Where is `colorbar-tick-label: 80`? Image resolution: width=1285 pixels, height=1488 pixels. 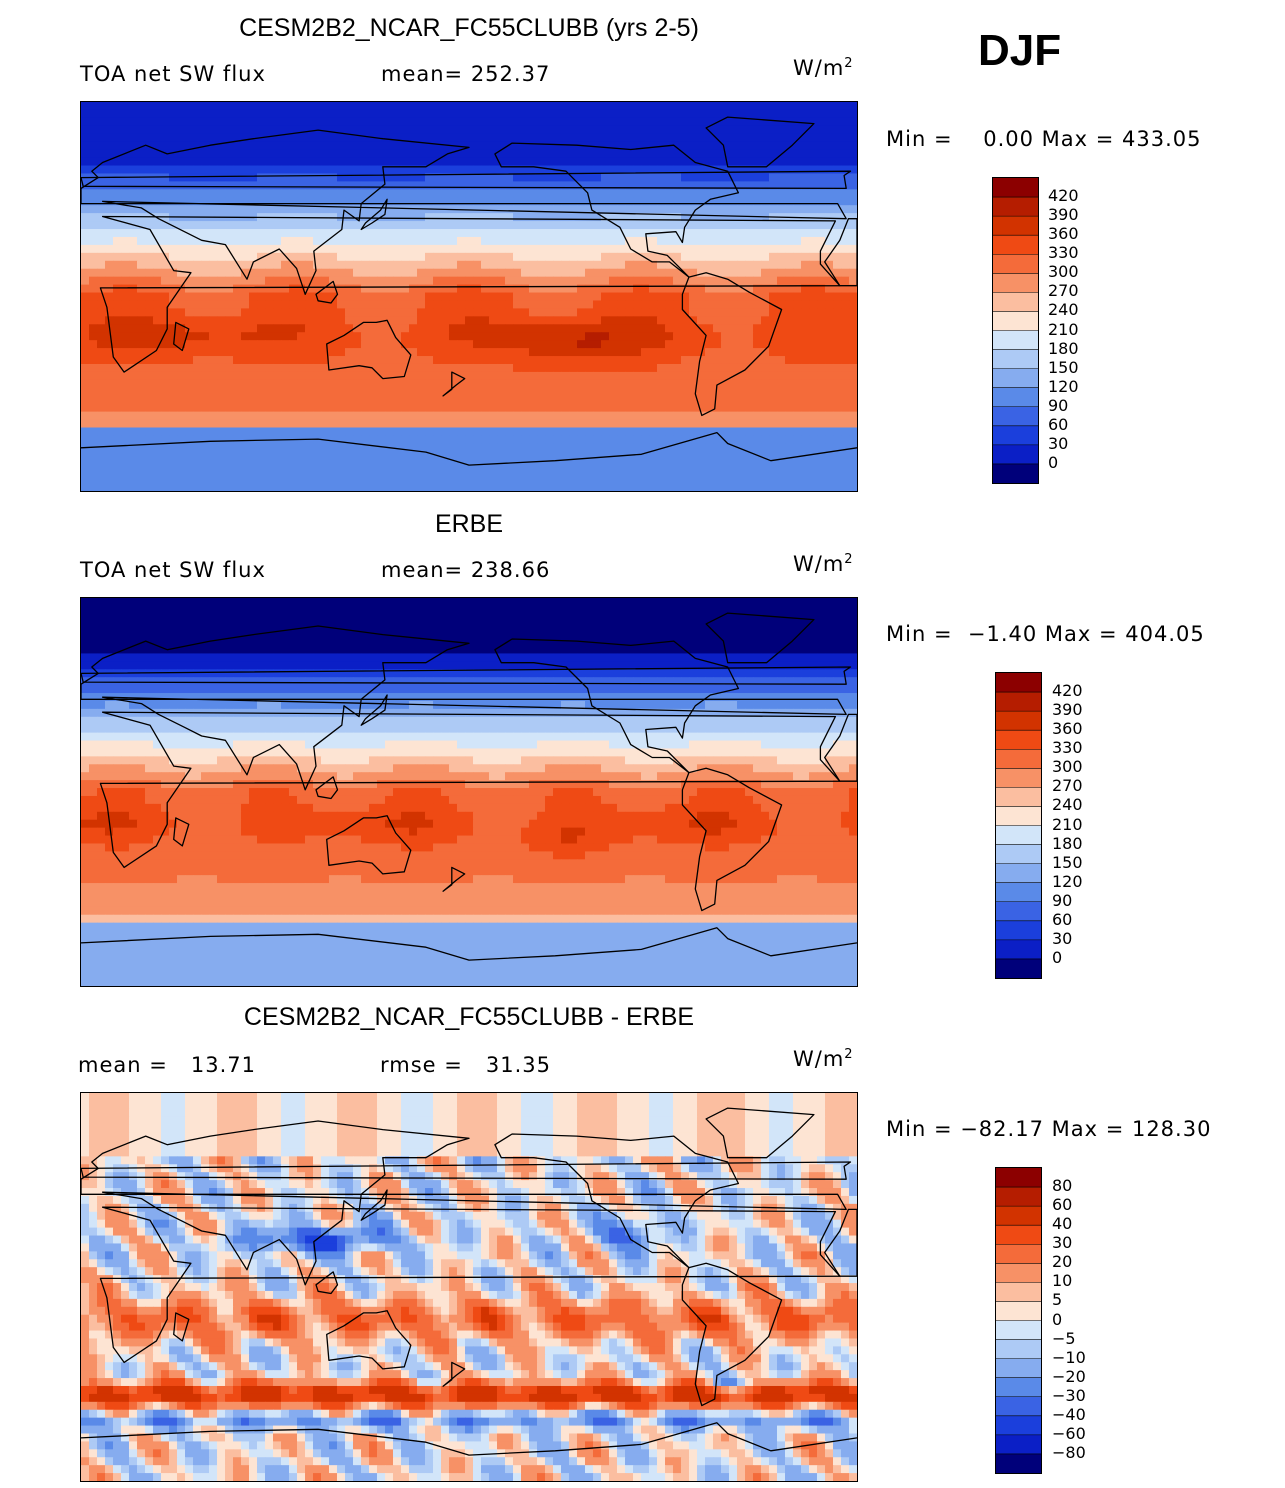
colorbar-tick-label: 80 is located at coordinates (1062, 1186).